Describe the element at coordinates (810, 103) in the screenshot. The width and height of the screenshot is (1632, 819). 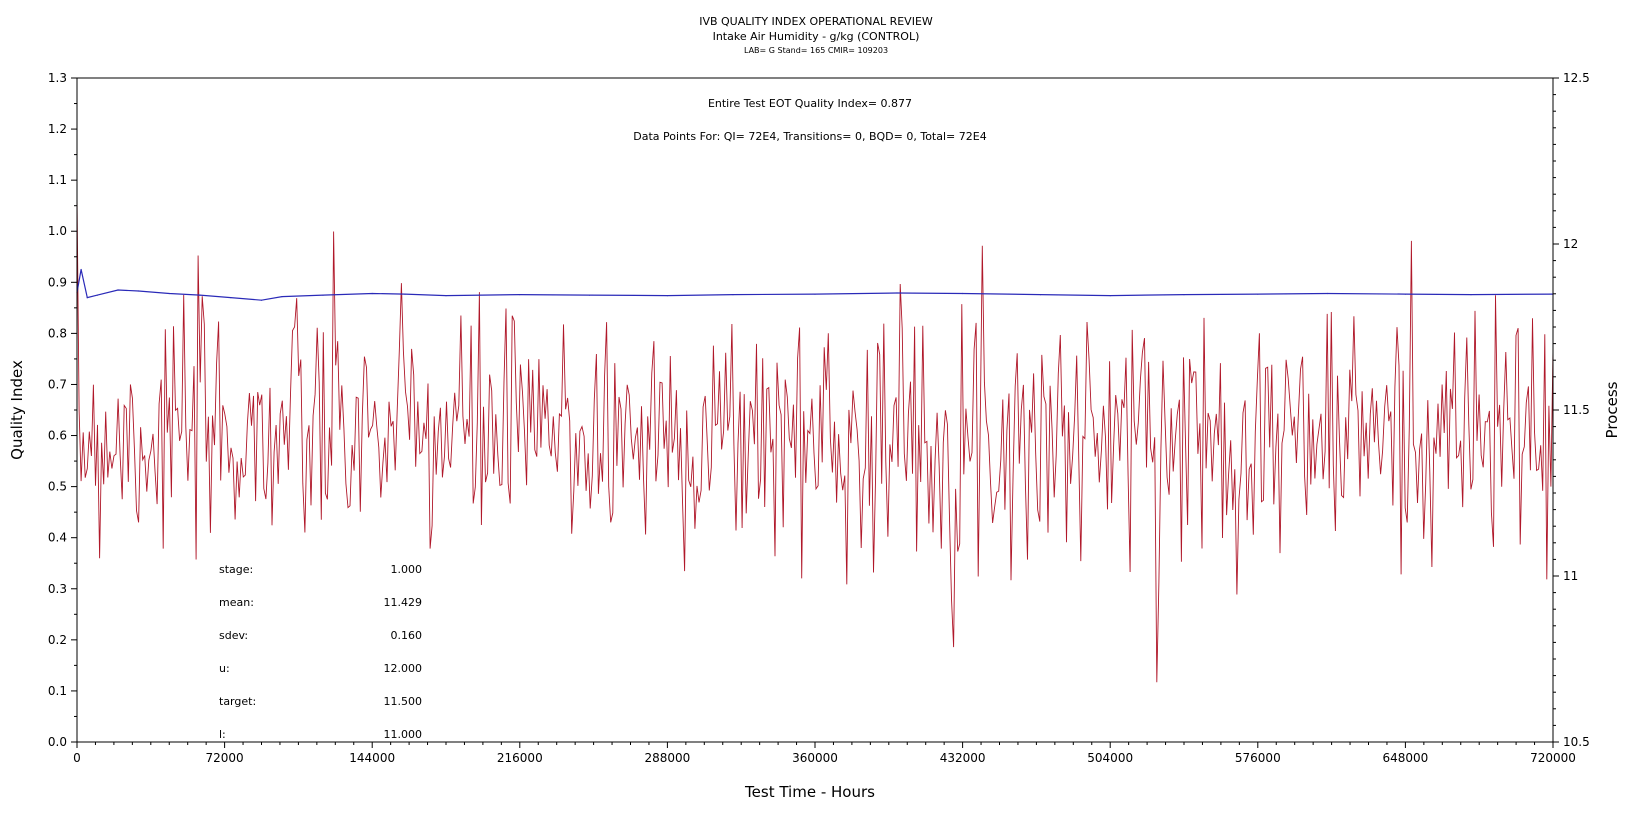
I see `eot-quality-annotation: Entire Test EOT Quality Index= 0.877` at that location.